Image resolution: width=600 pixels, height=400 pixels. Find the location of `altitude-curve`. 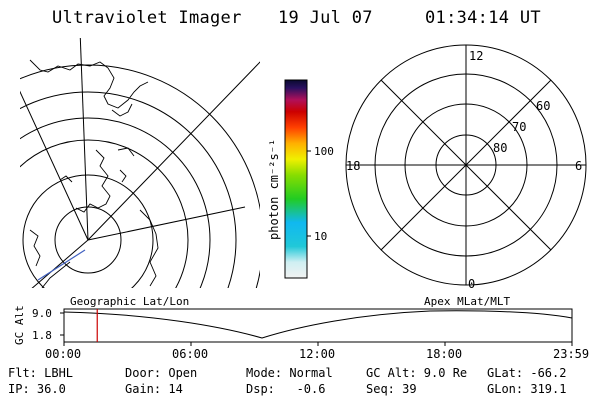

altitude-curve is located at coordinates (318, 324).